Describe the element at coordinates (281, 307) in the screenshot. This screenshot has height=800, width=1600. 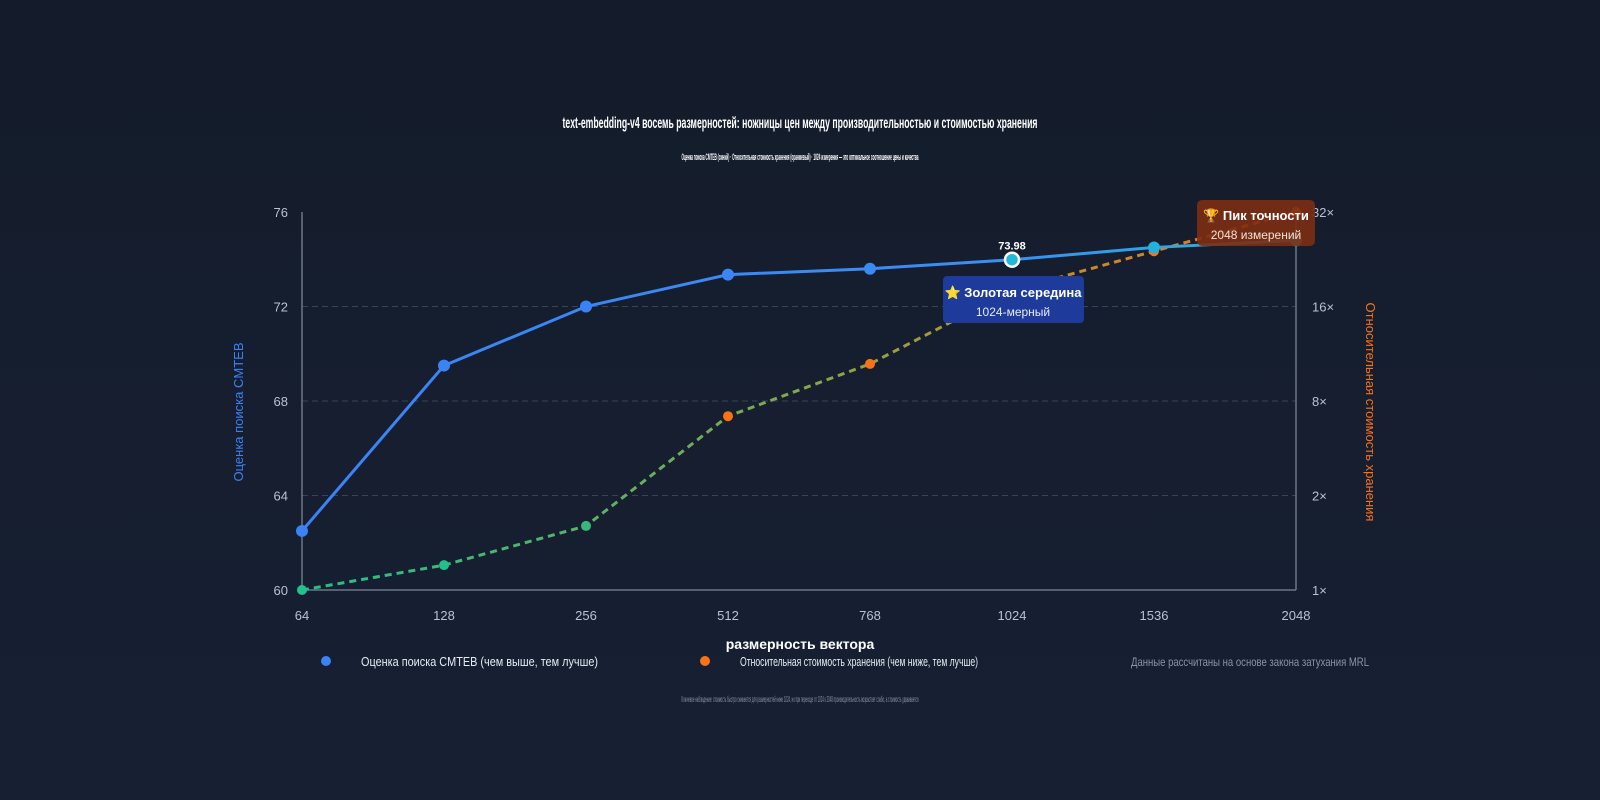
I see `y-left-tick-label: 72` at that location.